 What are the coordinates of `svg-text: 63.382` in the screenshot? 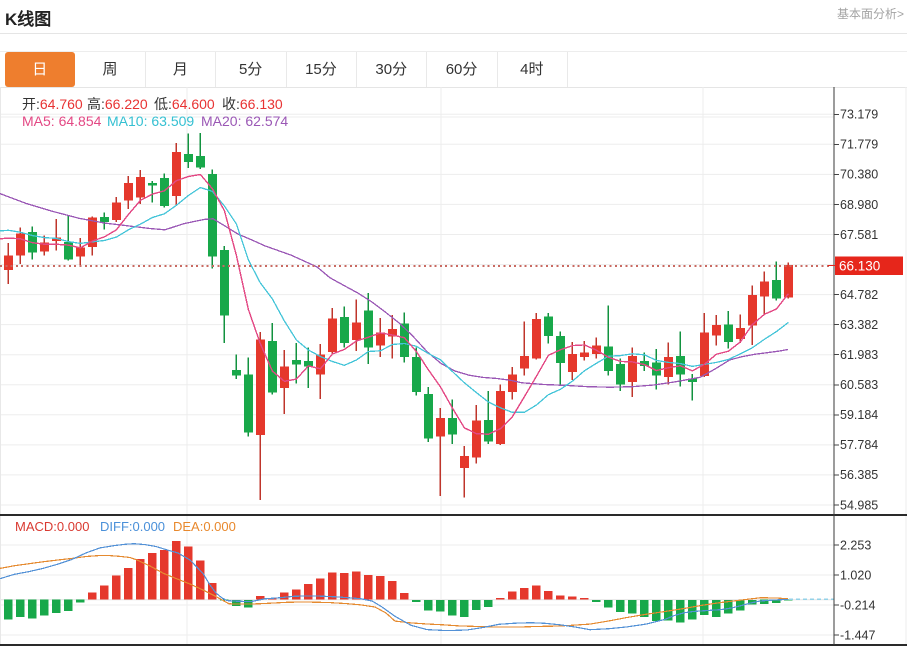 It's located at (859, 325).